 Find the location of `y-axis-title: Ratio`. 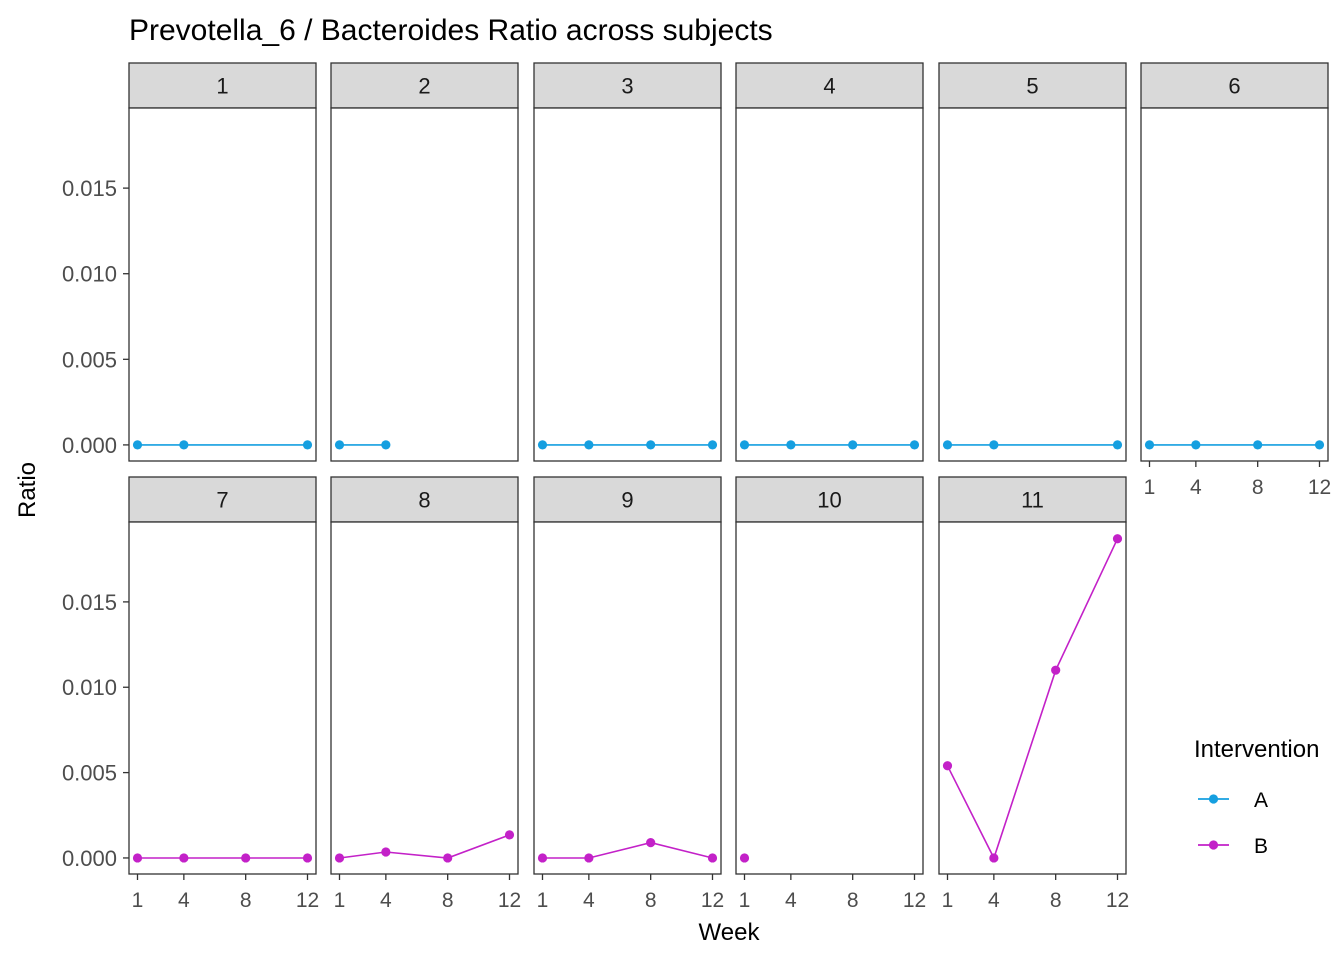

y-axis-title: Ratio is located at coordinates (27, 490).